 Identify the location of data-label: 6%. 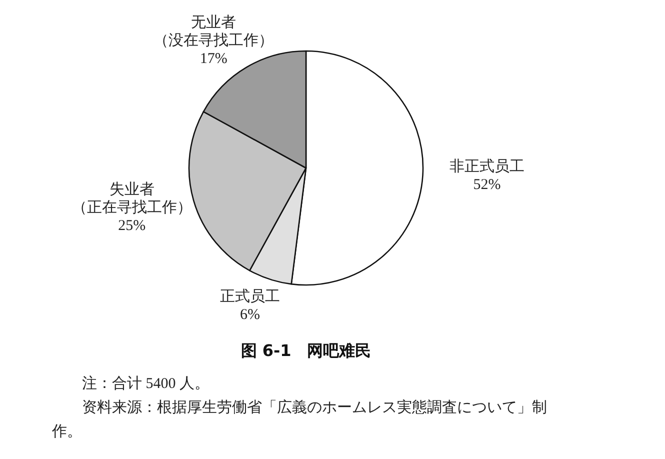
(250, 316).